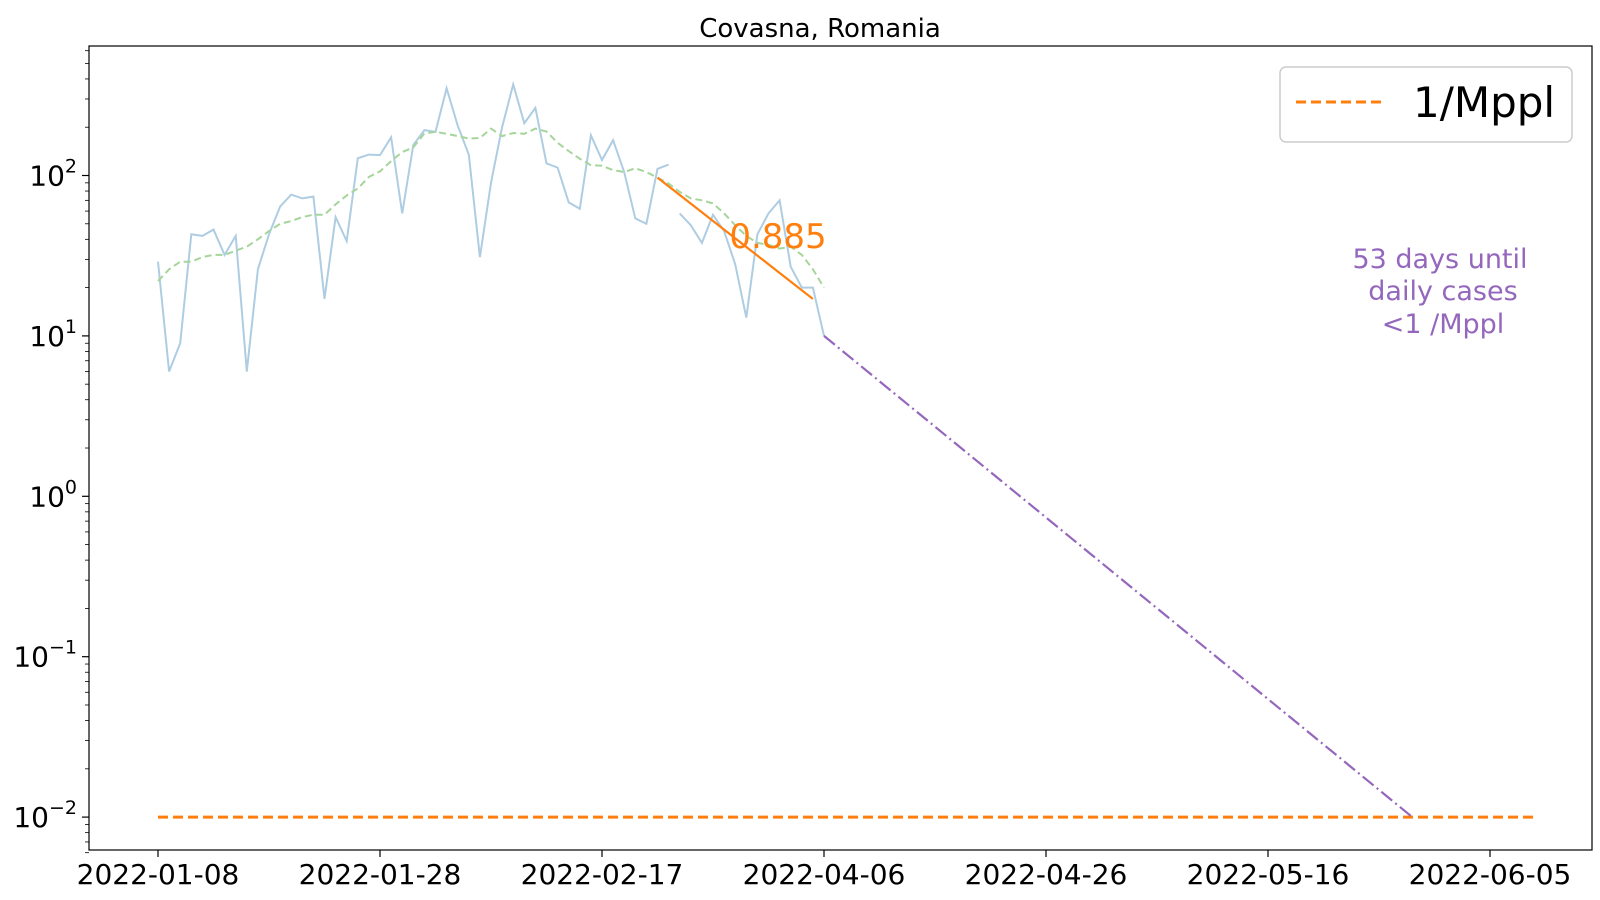  Describe the element at coordinates (1490, 874) in the screenshot. I see `x-tick-label: 2022-06-05` at that location.